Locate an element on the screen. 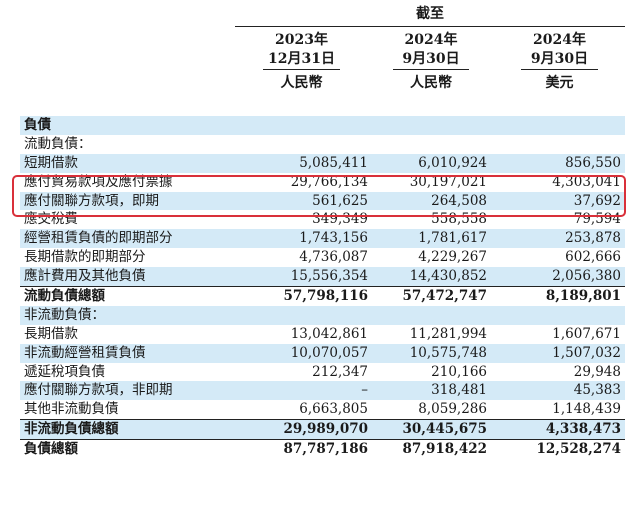 The height and width of the screenshot is (512, 640). row-value-col1: 57,798,116 is located at coordinates (325, 296).